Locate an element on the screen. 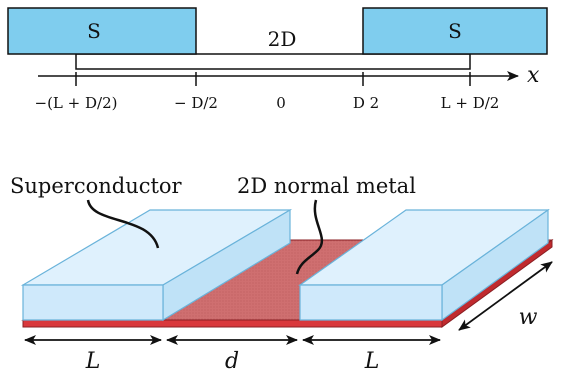 The height and width of the screenshot is (377, 572). left-superconductor-block is located at coordinates (156, 265).